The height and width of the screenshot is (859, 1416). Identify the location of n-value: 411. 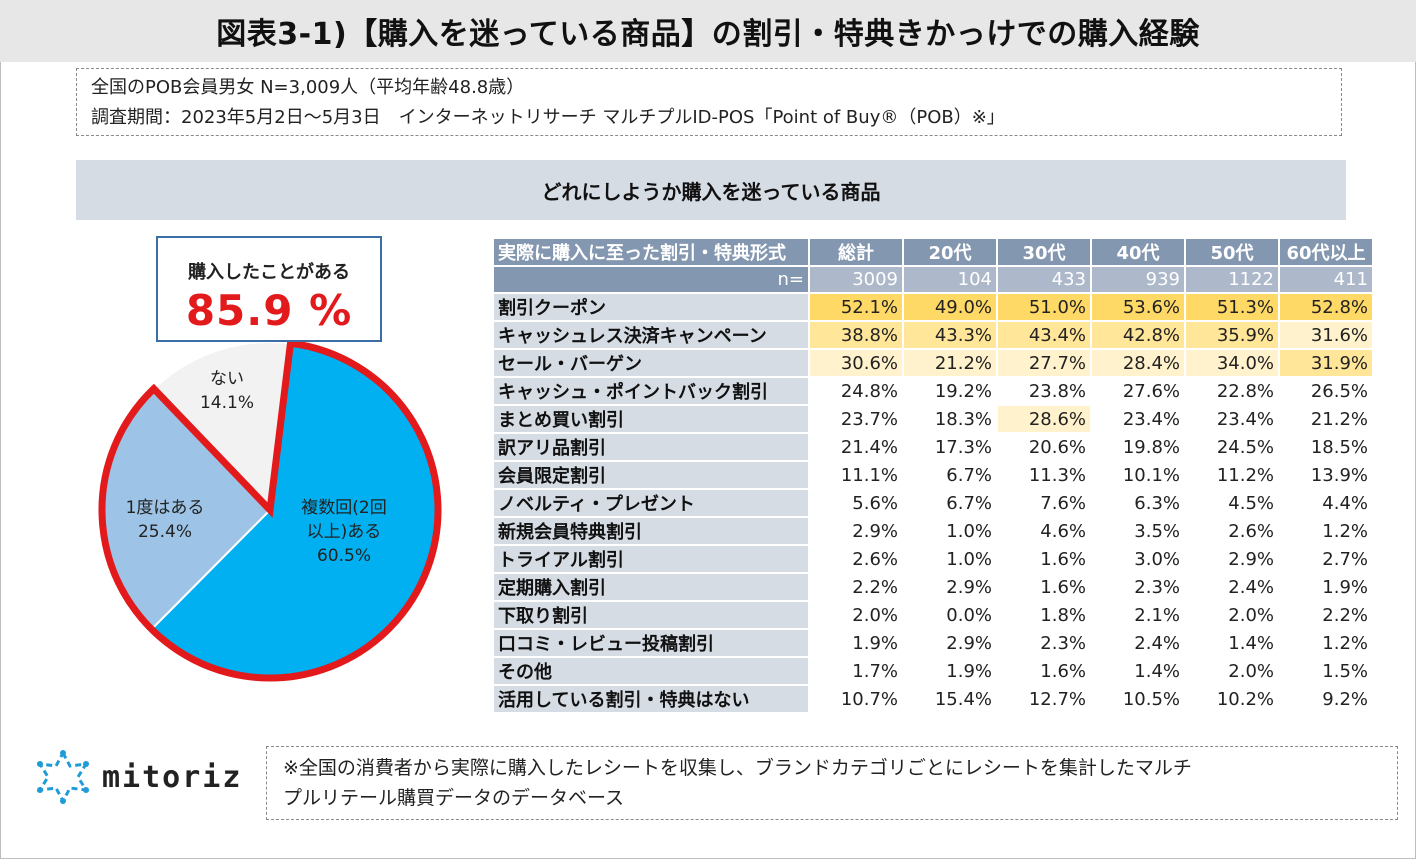
(1326, 279).